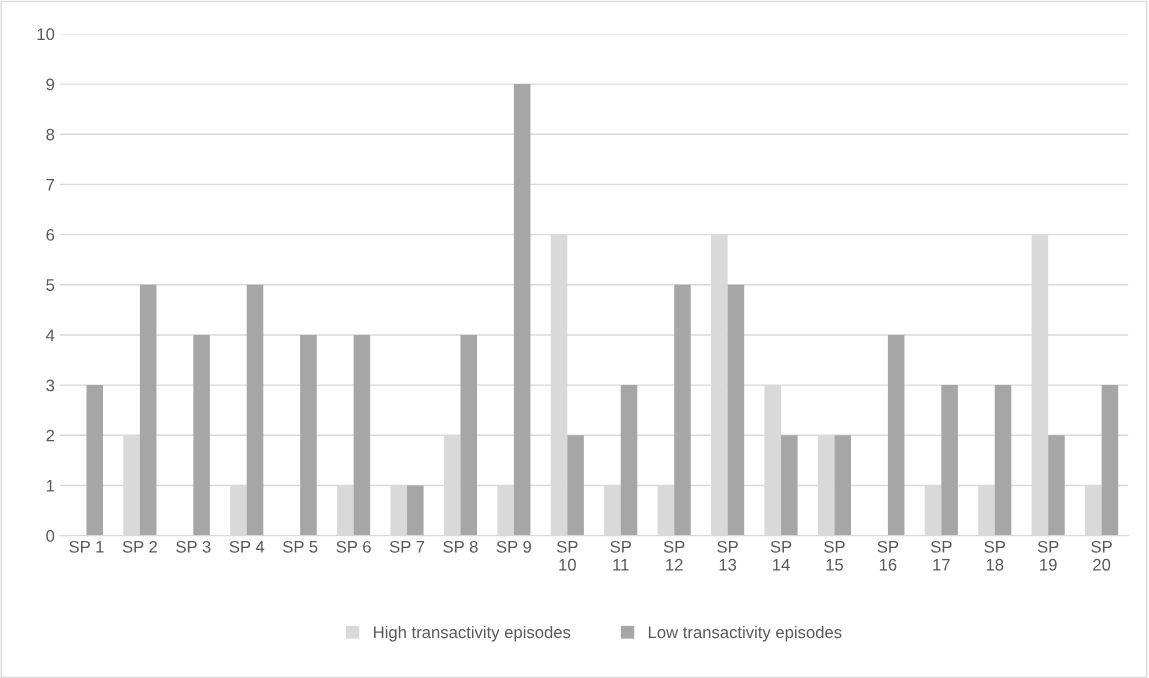 The width and height of the screenshot is (1149, 678). Describe the element at coordinates (247, 546) in the screenshot. I see `x-tick-label: SP 4` at that location.